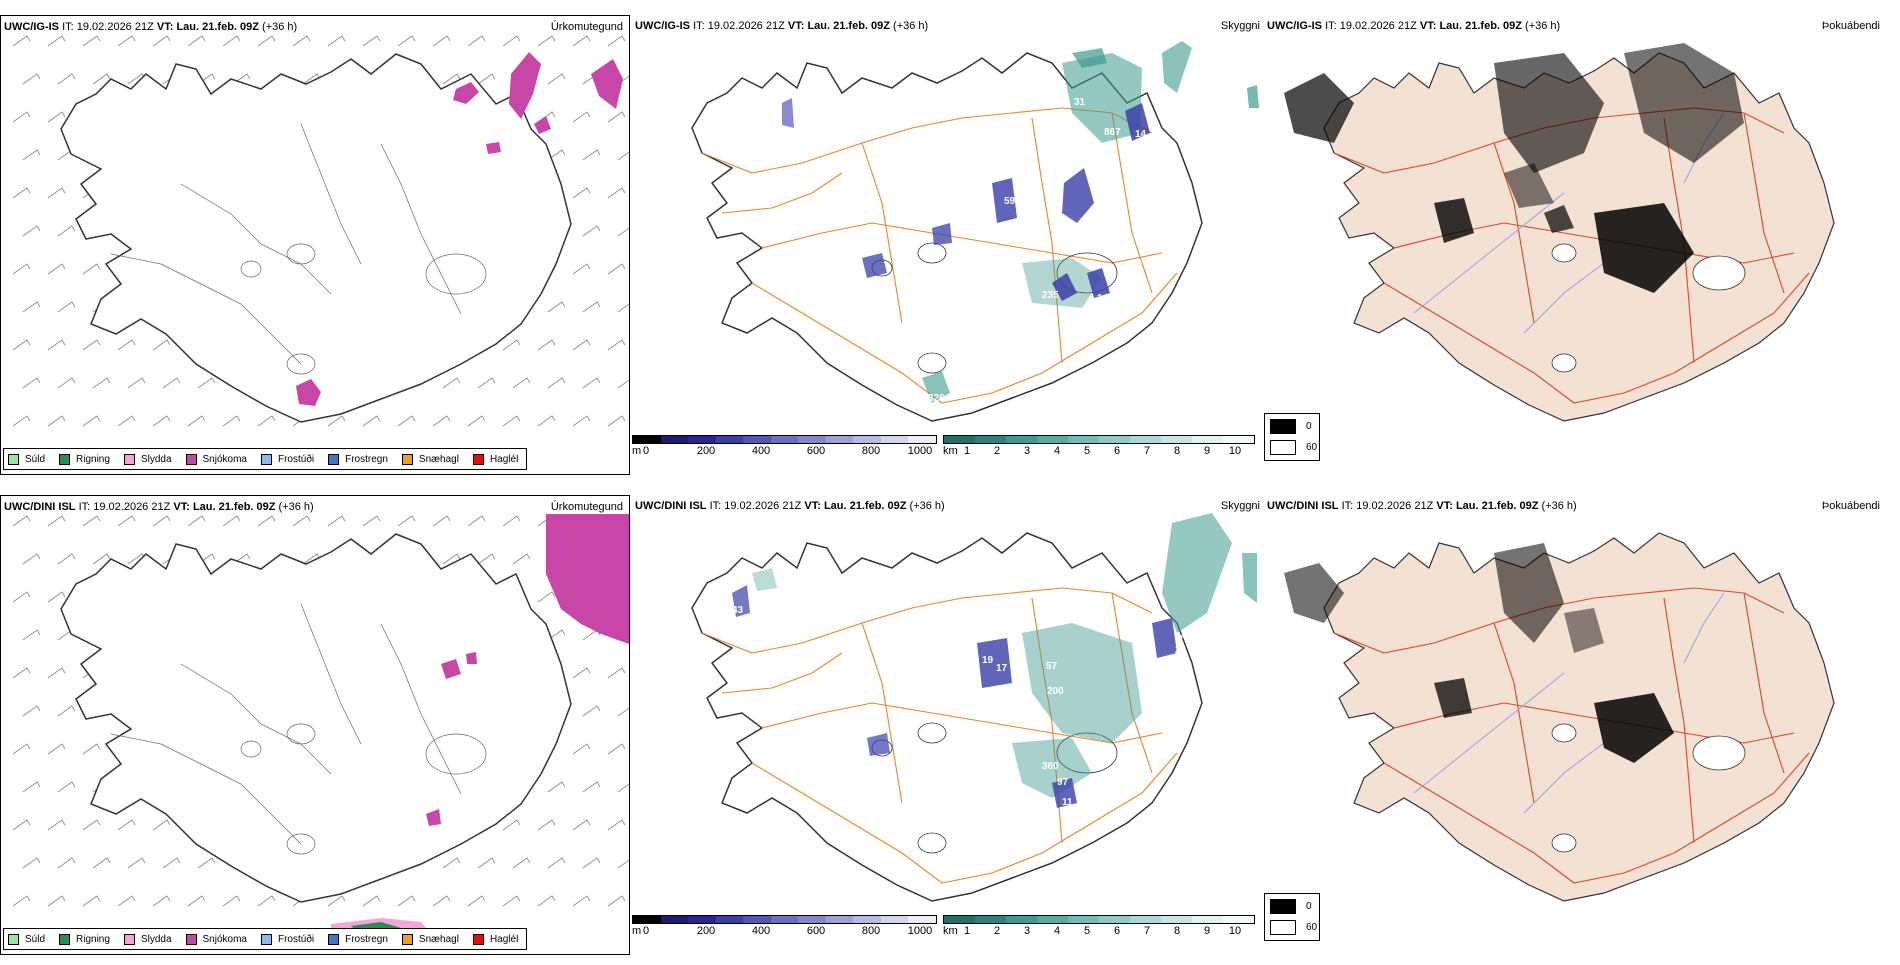 Image resolution: width=1900 pixels, height=965 pixels. What do you see at coordinates (320, 724) in the screenshot?
I see `precip-map` at bounding box center [320, 724].